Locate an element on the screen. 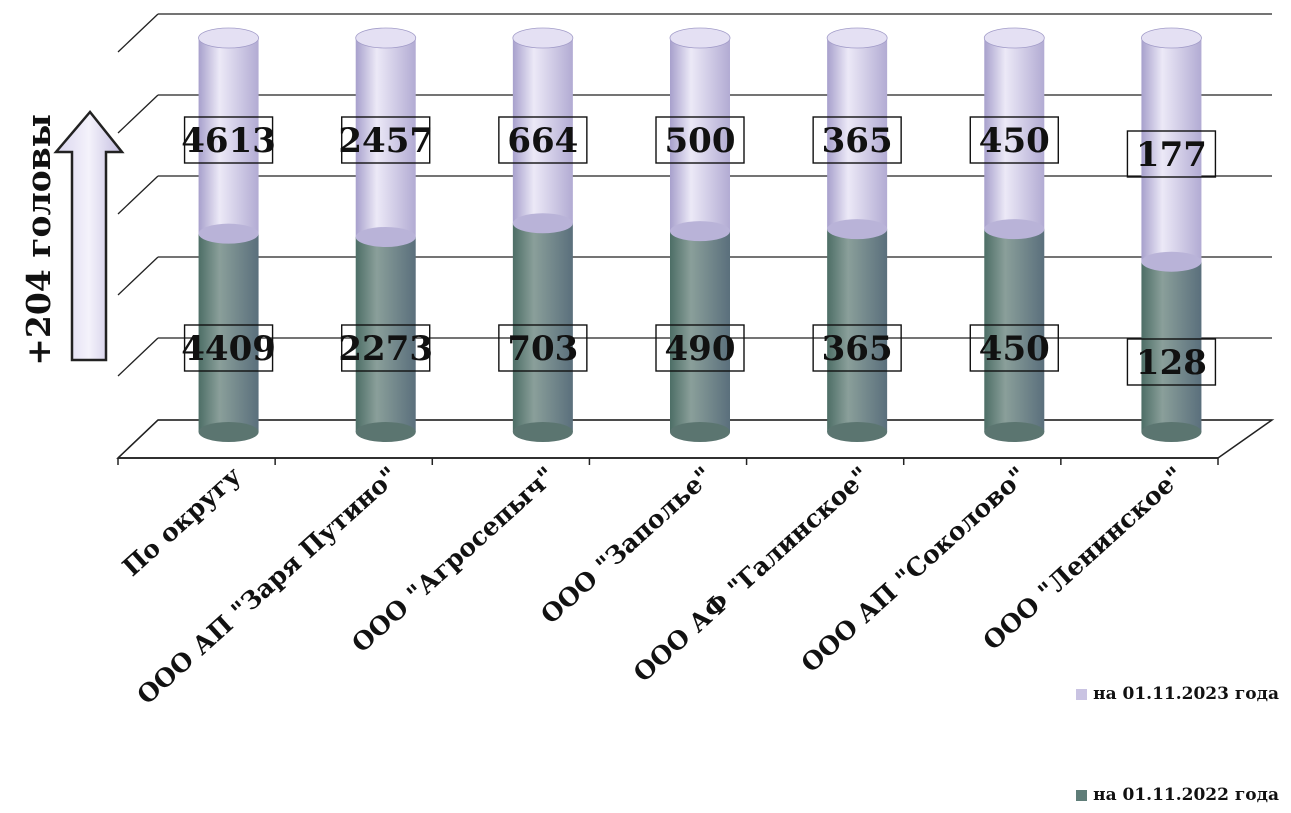  value-label-2023: 664 is located at coordinates (542, 141).